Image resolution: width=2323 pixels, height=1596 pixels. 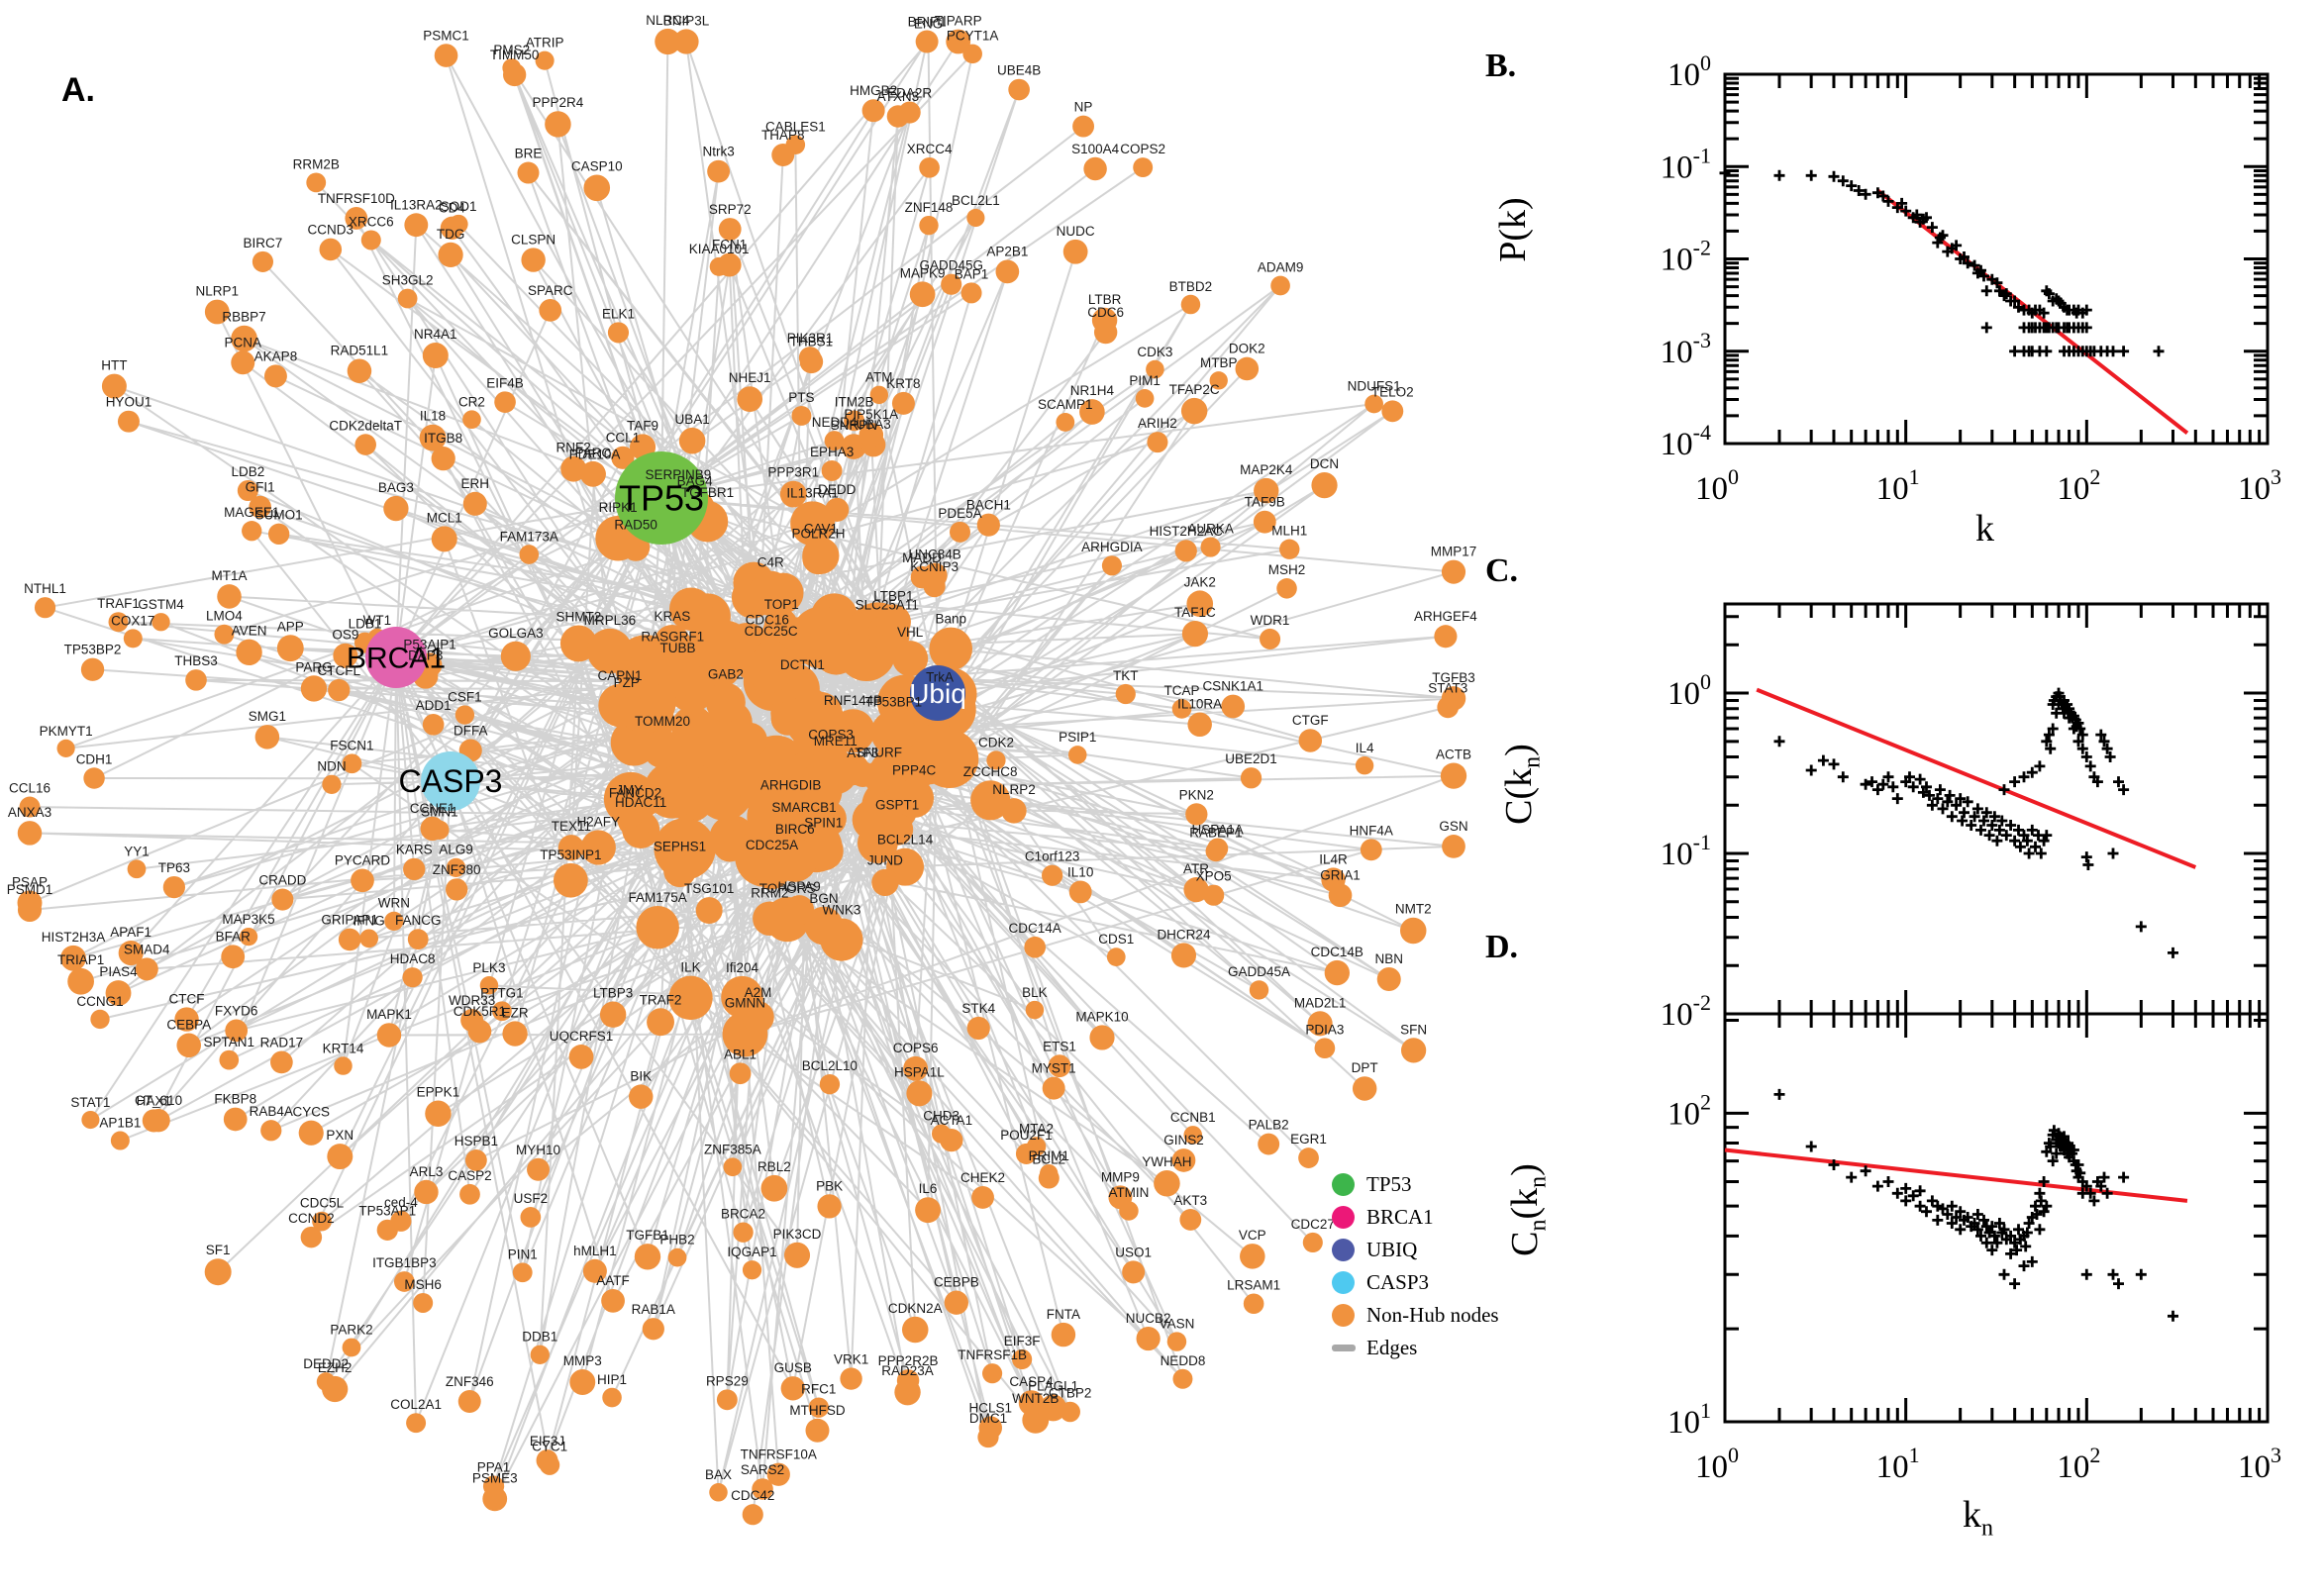 What do you see at coordinates (942, 1116) in the screenshot?
I see `network-node-label: CHD3` at bounding box center [942, 1116].